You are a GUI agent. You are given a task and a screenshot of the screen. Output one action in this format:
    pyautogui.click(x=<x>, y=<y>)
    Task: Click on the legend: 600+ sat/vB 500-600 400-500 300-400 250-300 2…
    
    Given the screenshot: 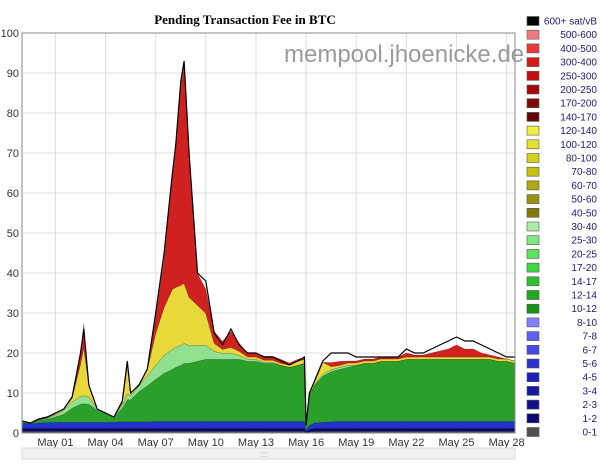 What is the action you would take?
    pyautogui.click(x=562, y=227)
    